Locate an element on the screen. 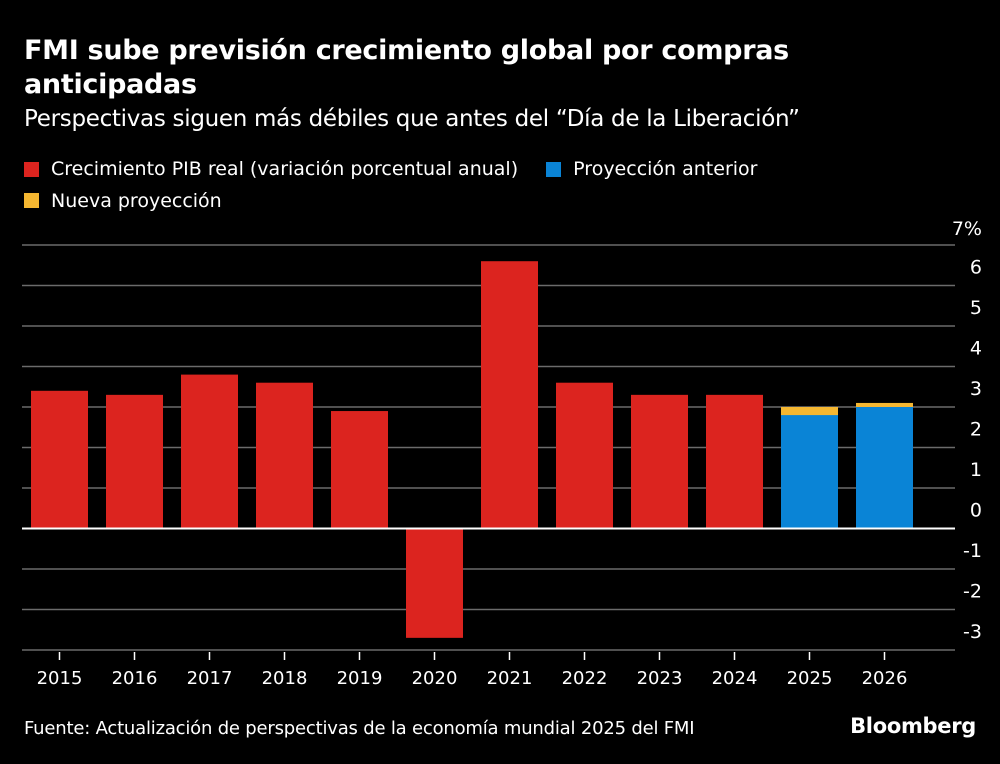  bar-gdp-2015 is located at coordinates (59, 459).